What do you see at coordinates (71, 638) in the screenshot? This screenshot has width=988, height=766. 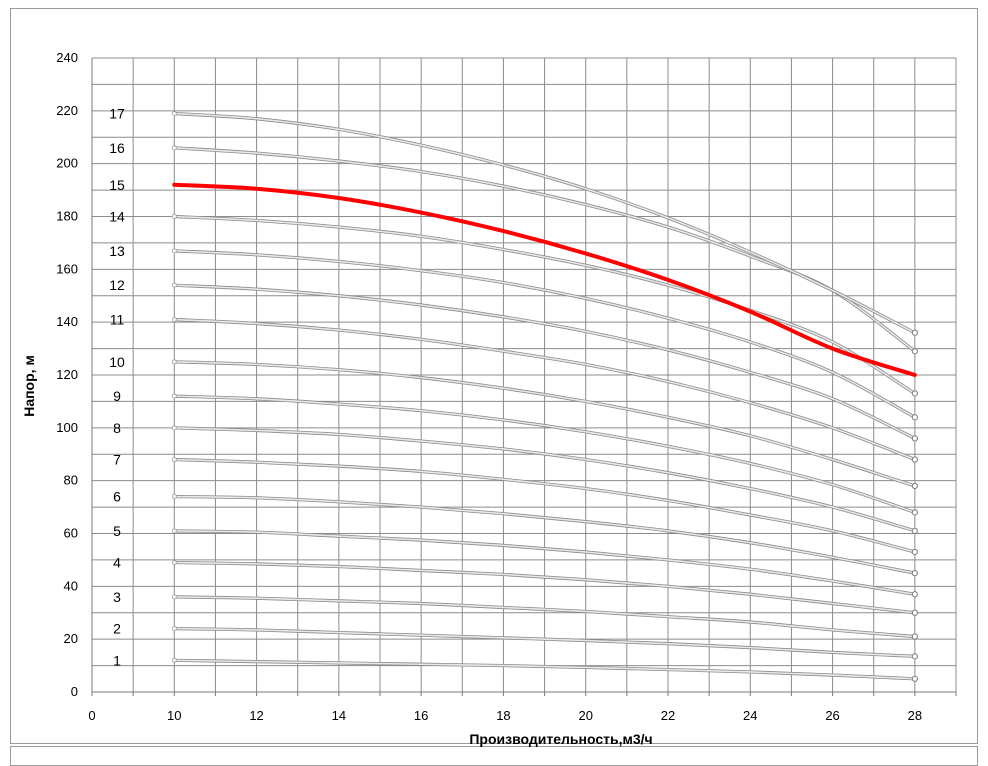 I see `y-tick-label: 20` at bounding box center [71, 638].